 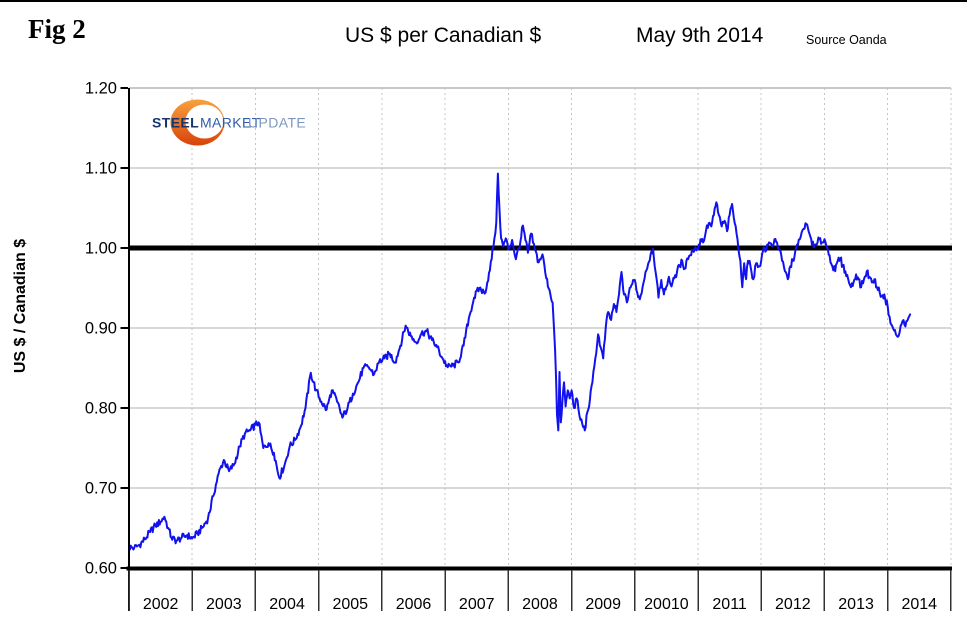 I want to click on x-year-label: 2006, so click(x=414, y=604).